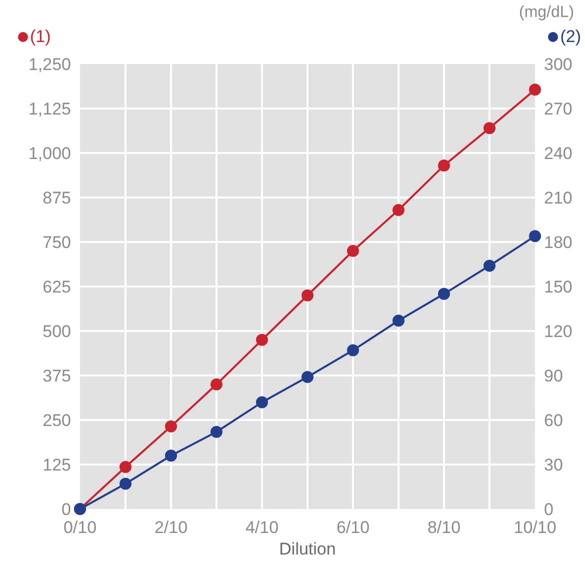 The image size is (585, 573). I want to click on y2-tick-label: 180, so click(558, 242).